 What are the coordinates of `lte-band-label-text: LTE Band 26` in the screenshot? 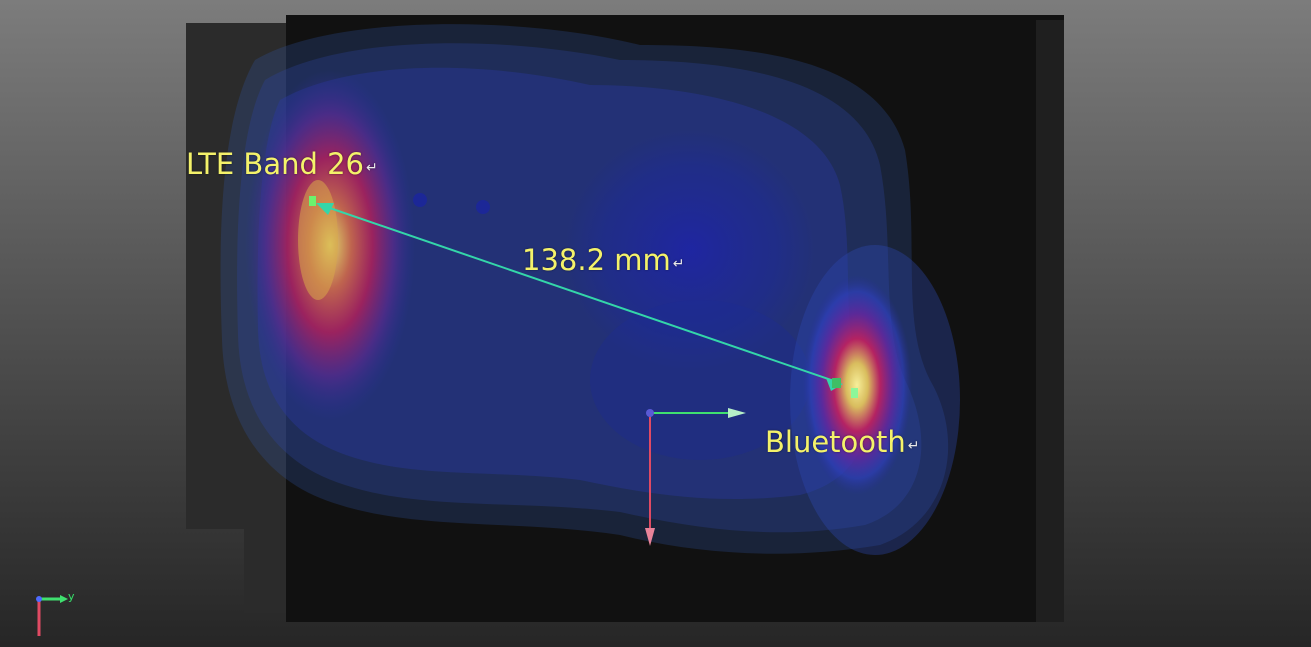 It's located at (275, 164).